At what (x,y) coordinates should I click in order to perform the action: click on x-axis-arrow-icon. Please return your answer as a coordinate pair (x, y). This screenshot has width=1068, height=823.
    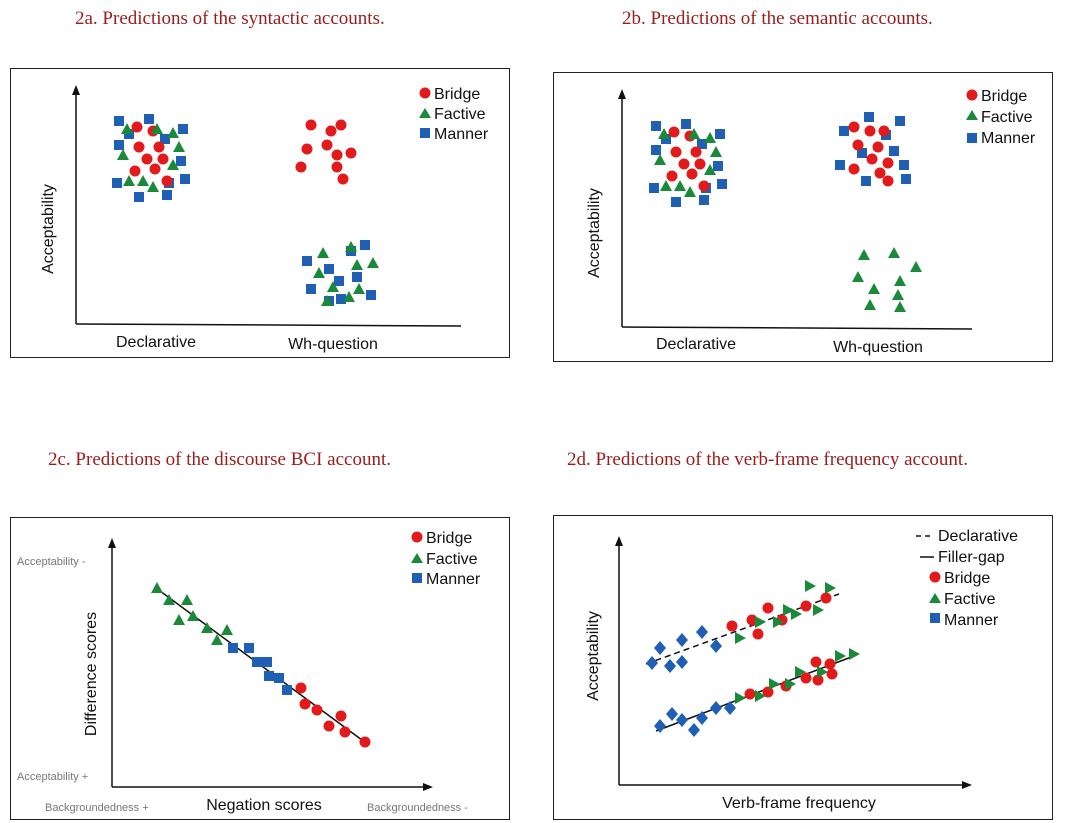
    Looking at the image, I should click on (967, 785).